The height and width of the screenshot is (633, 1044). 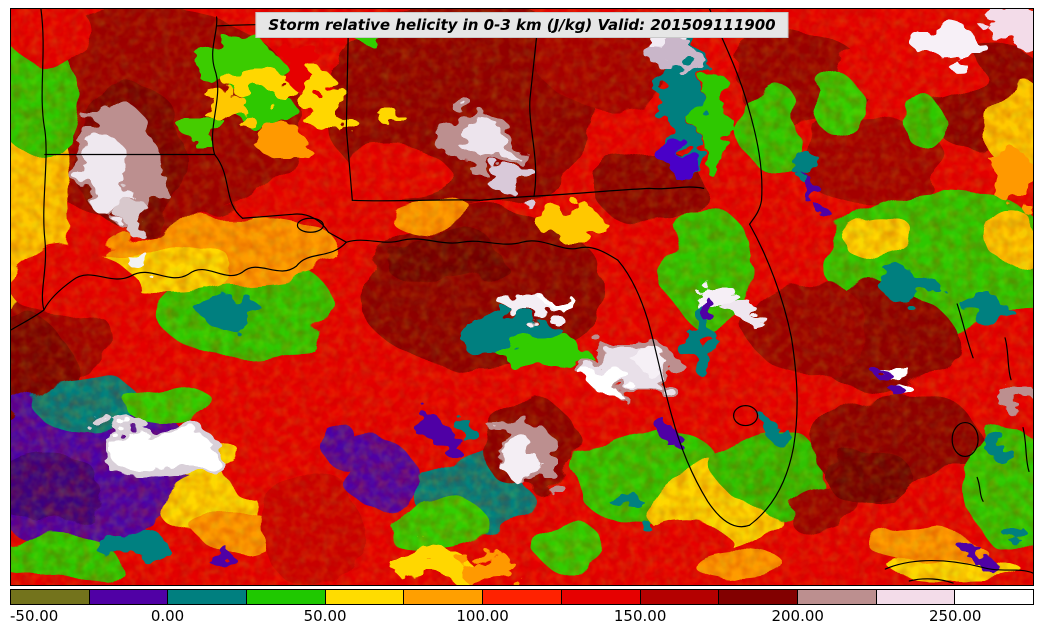 What do you see at coordinates (50, 597) in the screenshot?
I see `colorbar-segment--50` at bounding box center [50, 597].